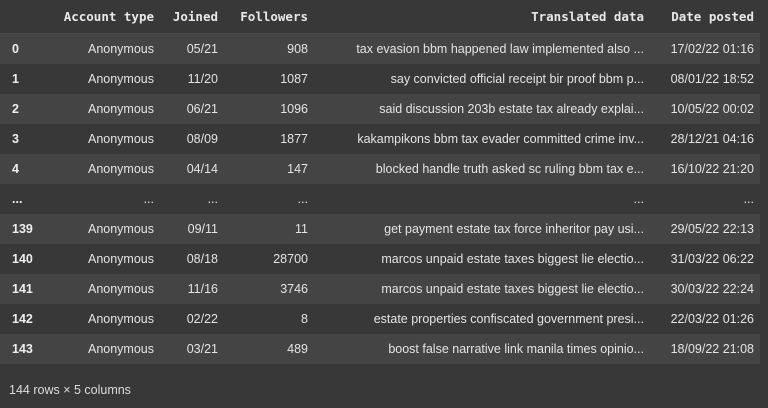  What do you see at coordinates (21, 139) in the screenshot?
I see `row-index: 3` at bounding box center [21, 139].